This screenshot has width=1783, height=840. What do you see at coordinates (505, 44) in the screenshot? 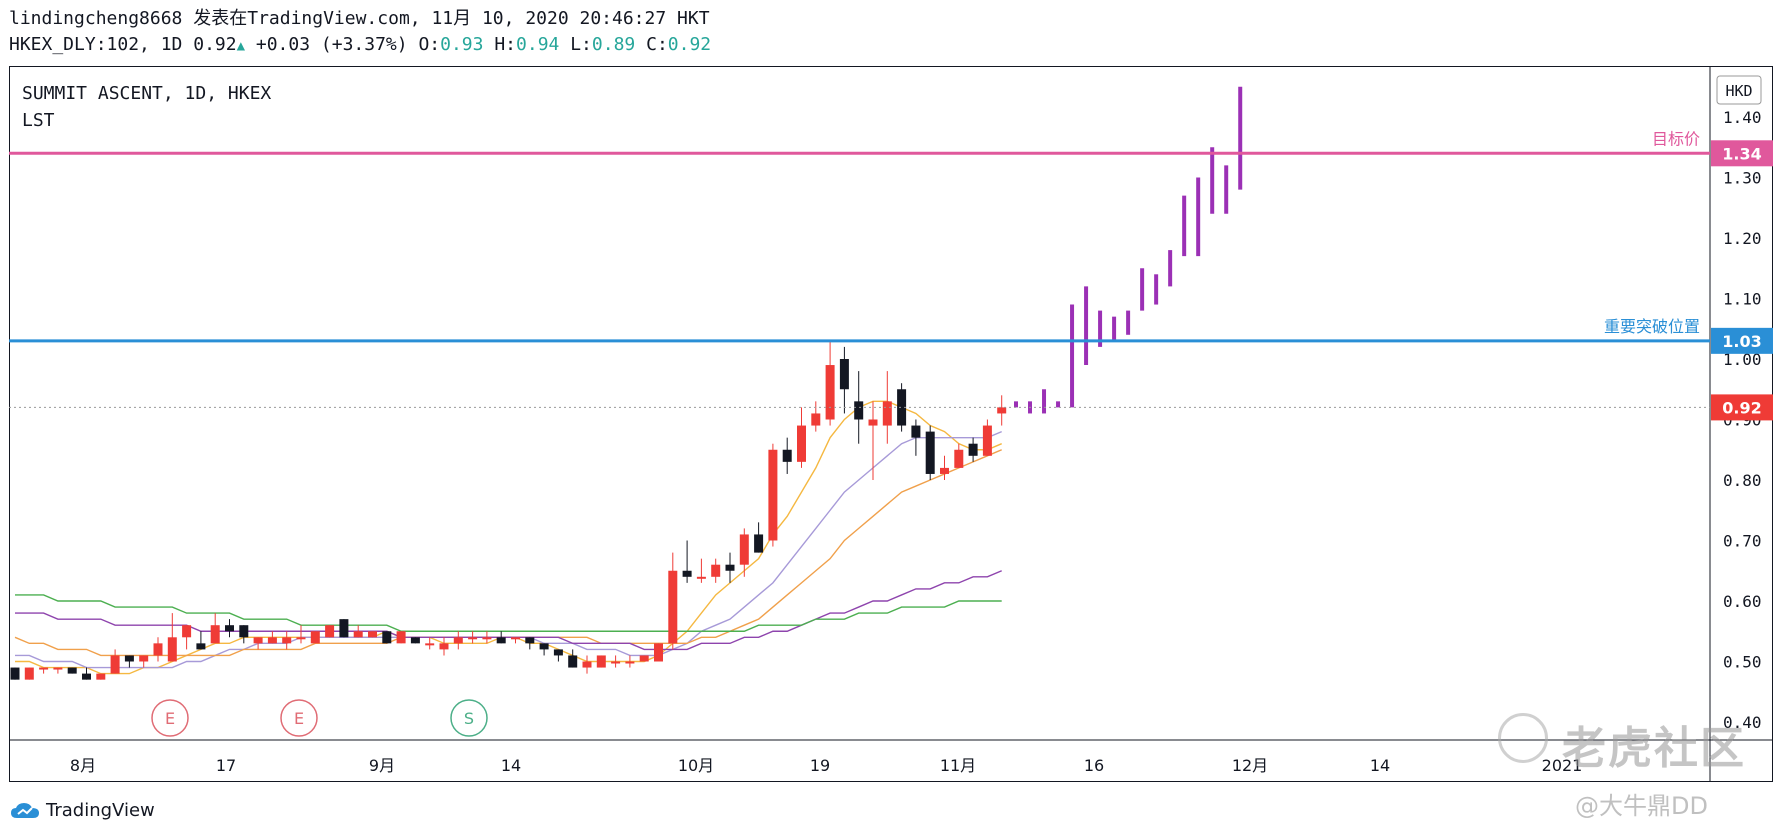
I see `high-label: H:` at bounding box center [505, 44].